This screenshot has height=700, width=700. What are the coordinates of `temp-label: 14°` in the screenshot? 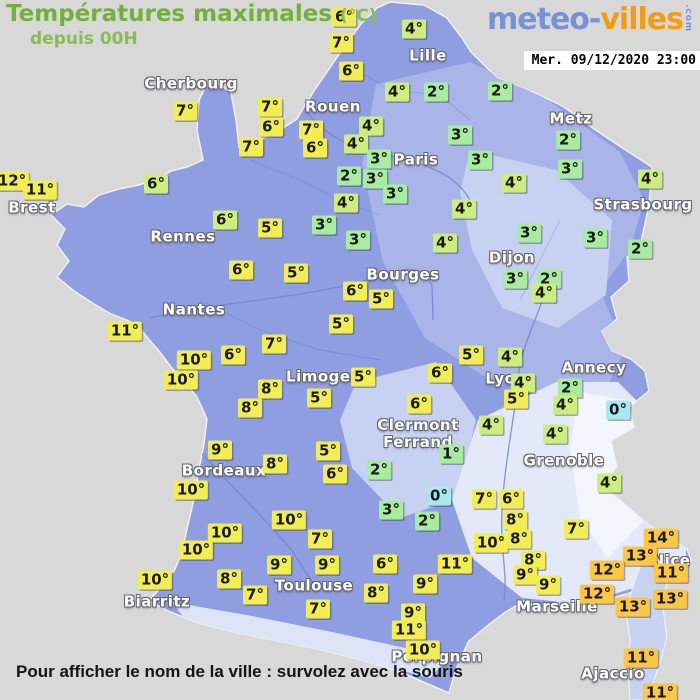 It's located at (661, 538).